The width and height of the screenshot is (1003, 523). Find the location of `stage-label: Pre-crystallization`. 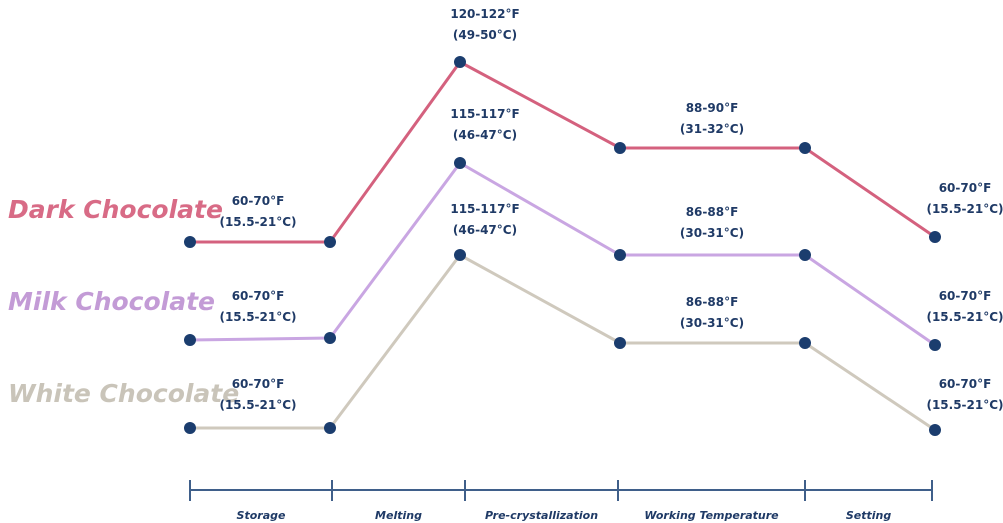

stage-label: Pre-crystallization is located at coordinates (541, 515).